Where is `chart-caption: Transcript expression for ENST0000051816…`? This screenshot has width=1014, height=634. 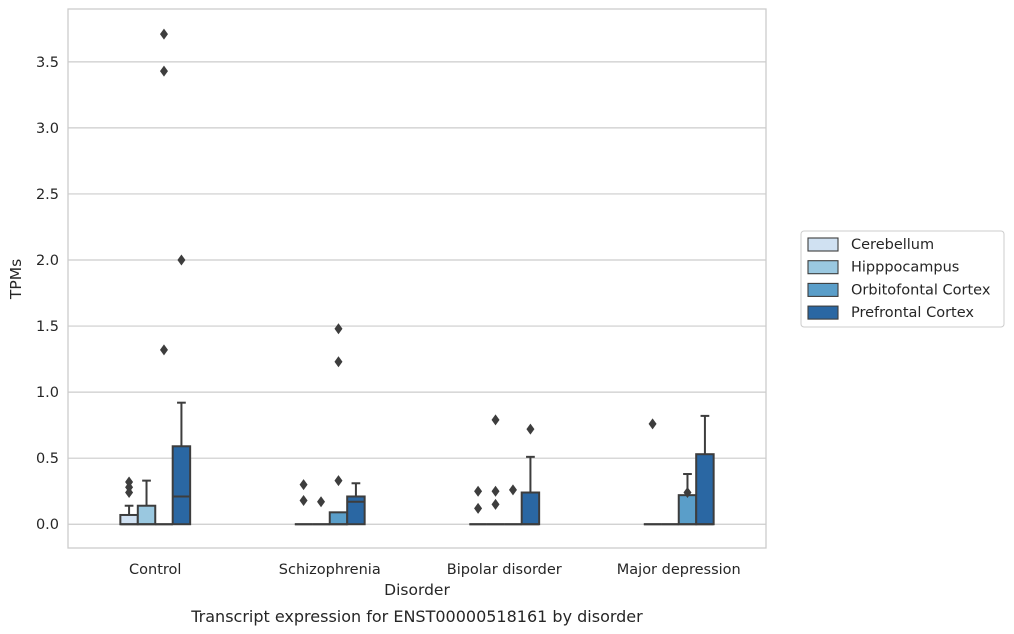
chart-caption: Transcript expression for ENST0000051816… is located at coordinates (416, 616).